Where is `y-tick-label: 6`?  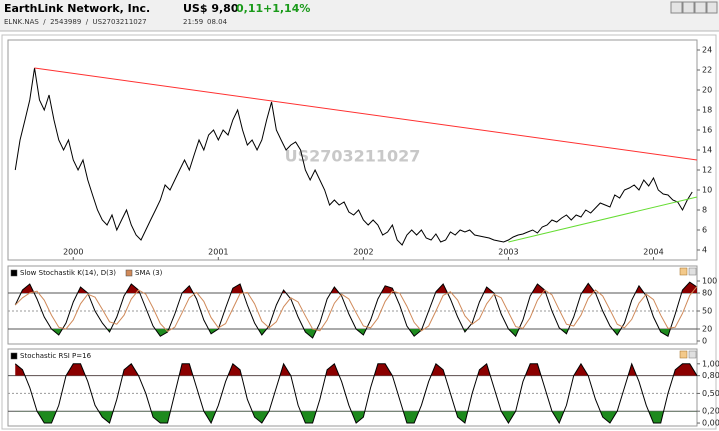
y-tick-label: 6 is located at coordinates (704, 230).